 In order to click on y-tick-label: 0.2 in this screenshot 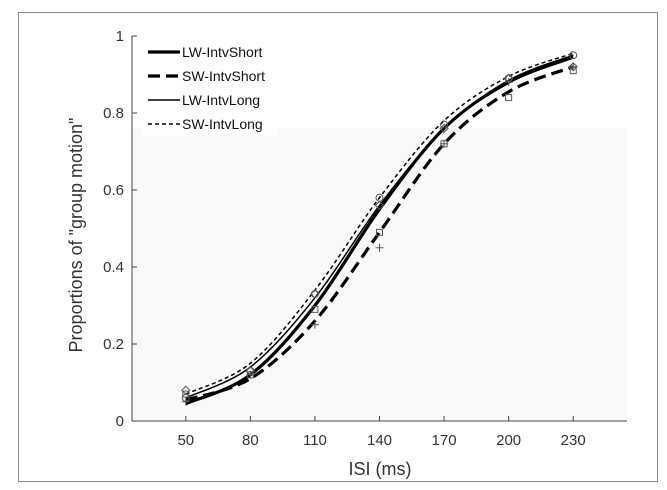, I will do `click(113, 344)`.